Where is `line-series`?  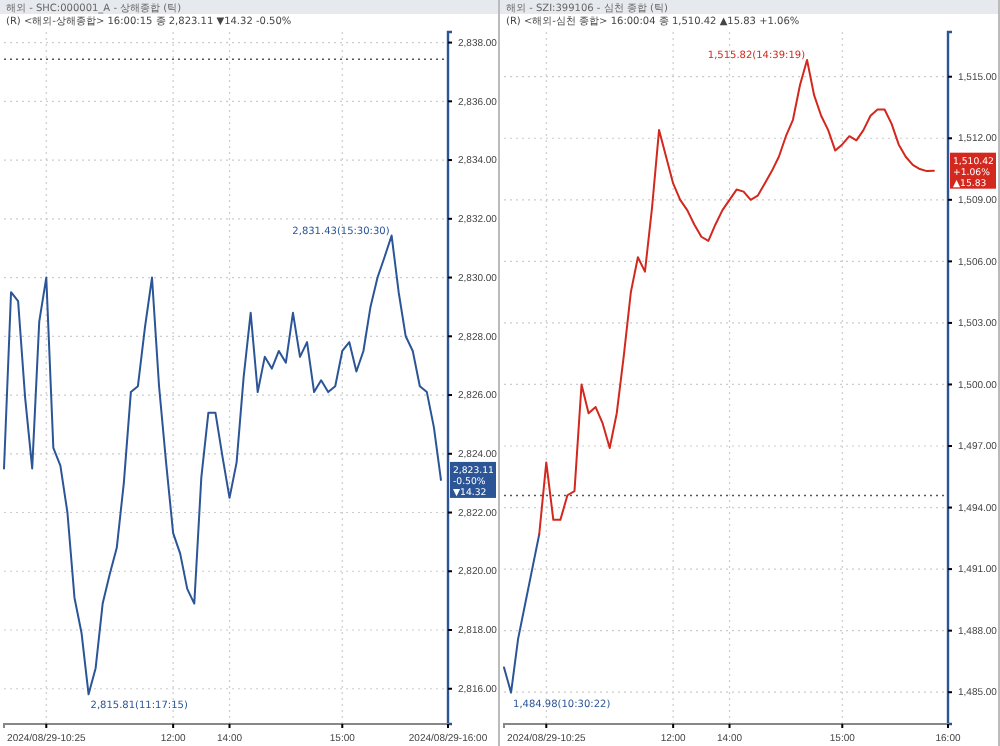
line-series is located at coordinates (522, 613).